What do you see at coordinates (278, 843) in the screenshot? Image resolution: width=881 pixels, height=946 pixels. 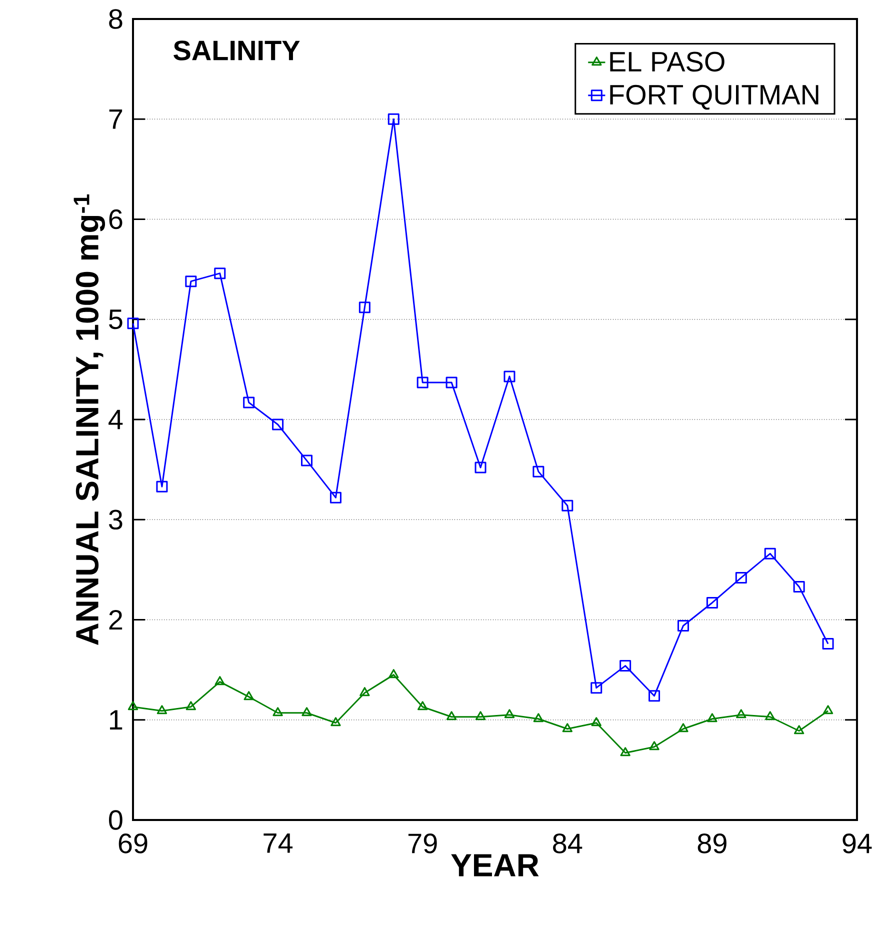 I see `x-tick-label: 74` at bounding box center [278, 843].